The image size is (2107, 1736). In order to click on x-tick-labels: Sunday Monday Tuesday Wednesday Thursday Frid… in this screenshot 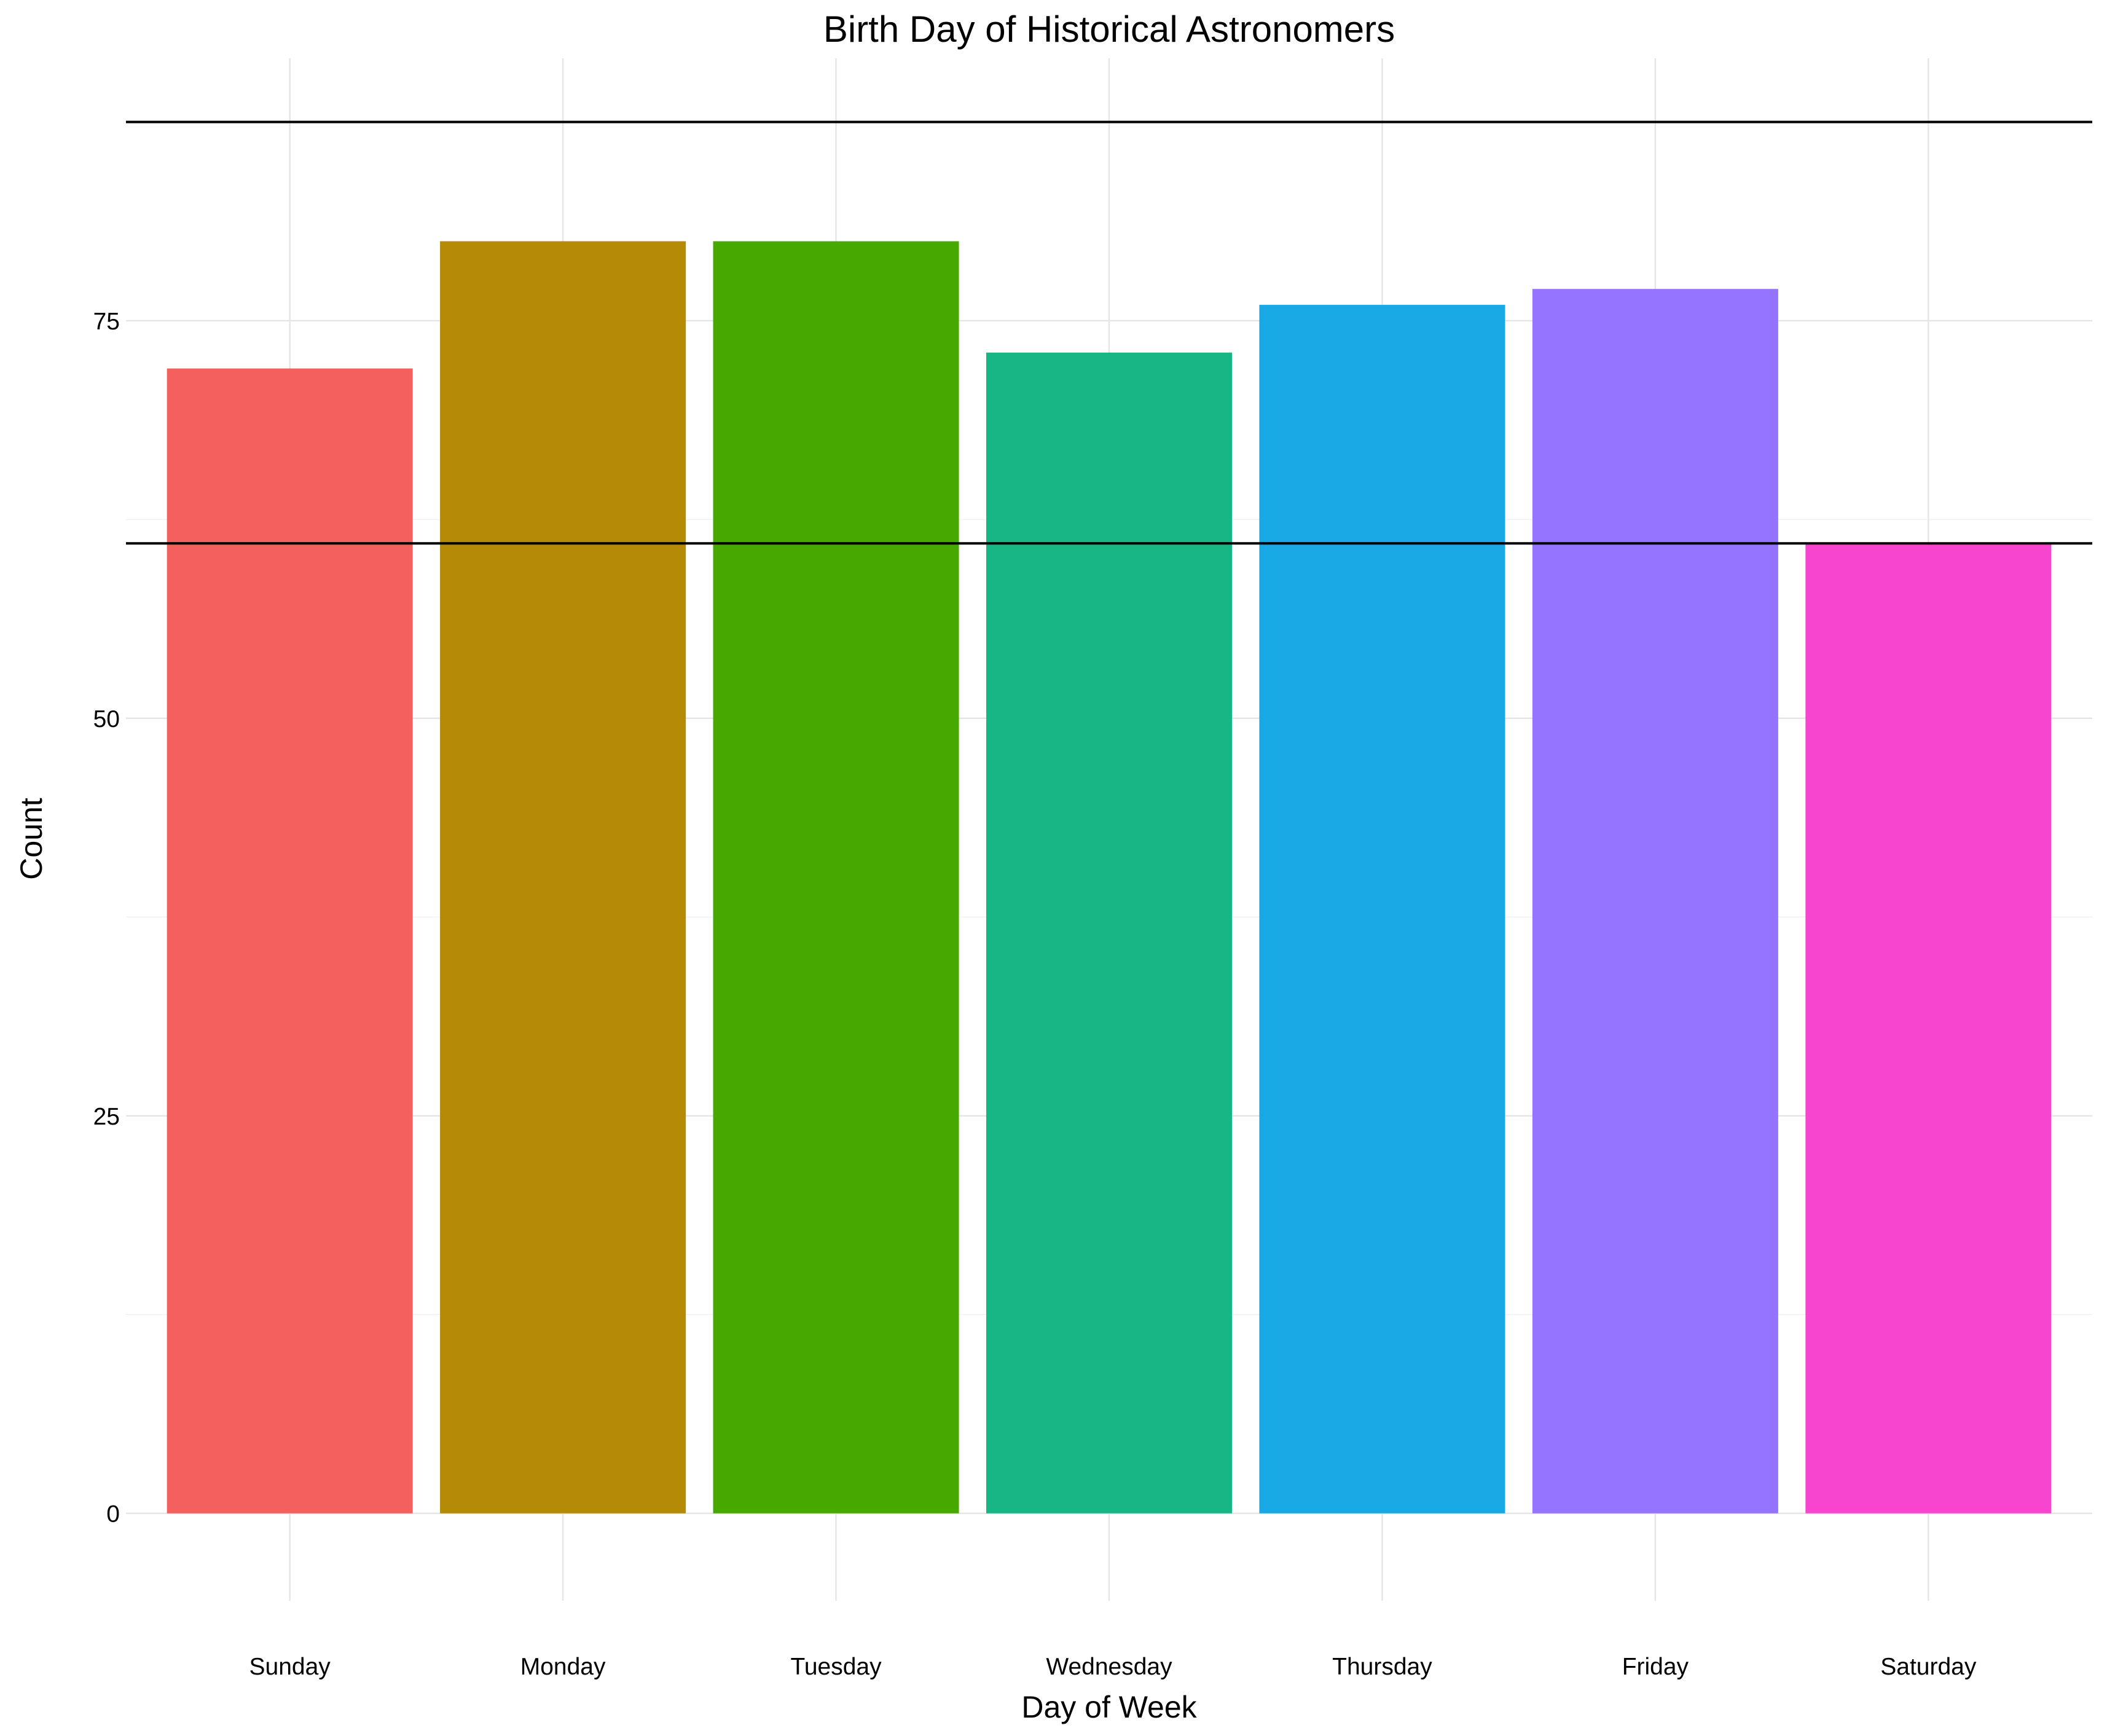, I will do `click(1113, 1667)`.